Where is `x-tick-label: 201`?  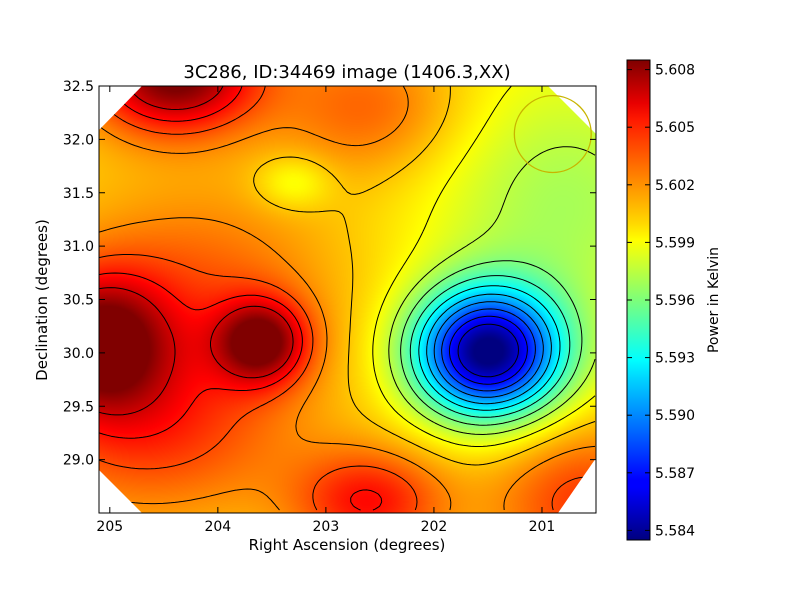 x-tick-label: 201 is located at coordinates (542, 527).